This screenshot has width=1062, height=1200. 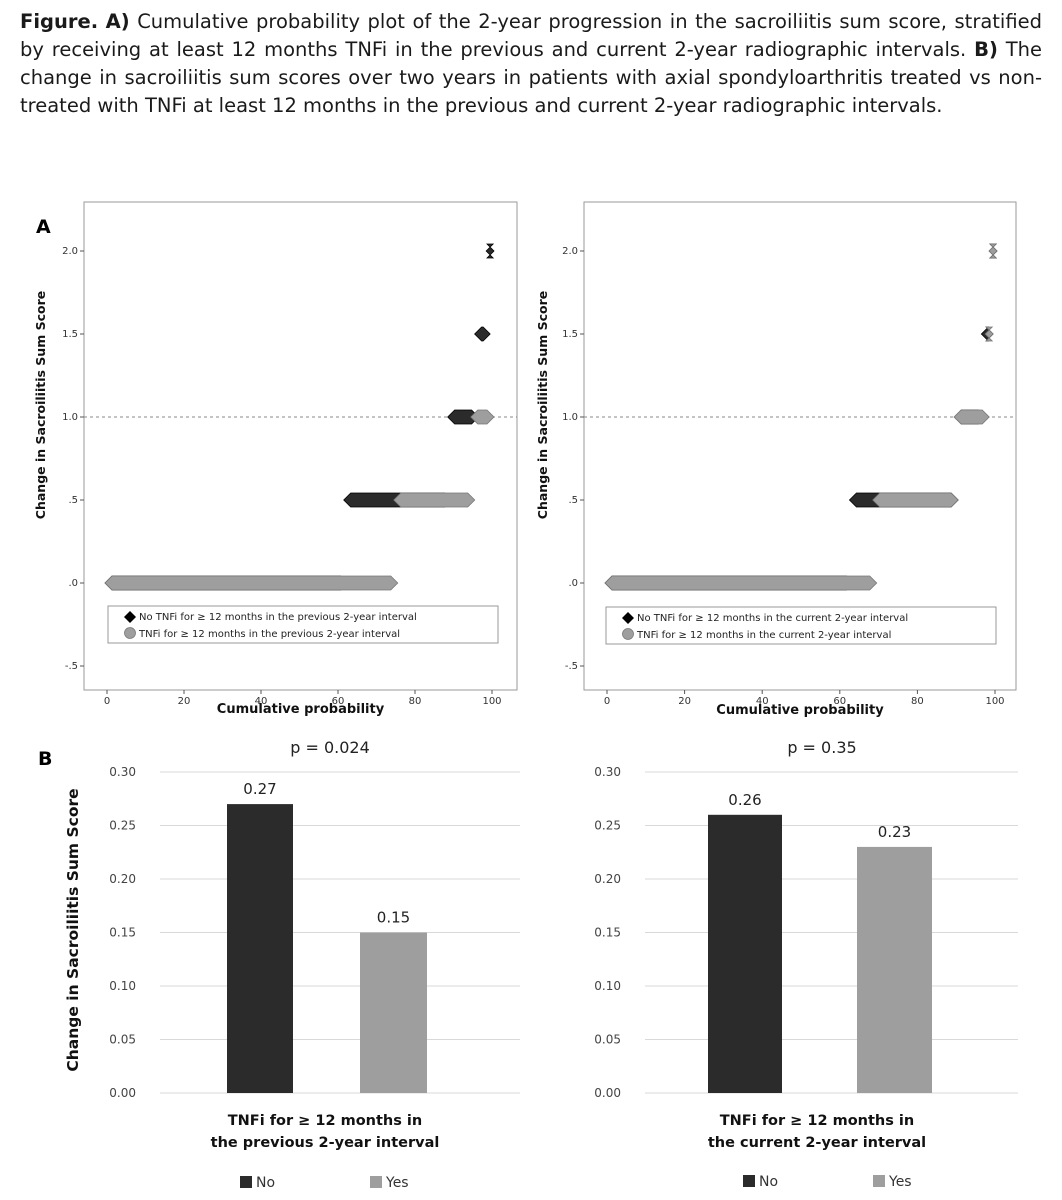 What do you see at coordinates (330, 747) in the screenshot?
I see `p-value-title: p = 0.024` at bounding box center [330, 747].